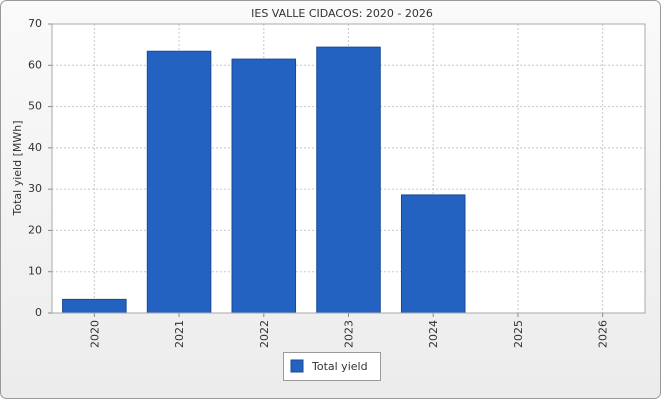 This screenshot has width=662, height=400. I want to click on x-tick-label: 2026, so click(603, 334).